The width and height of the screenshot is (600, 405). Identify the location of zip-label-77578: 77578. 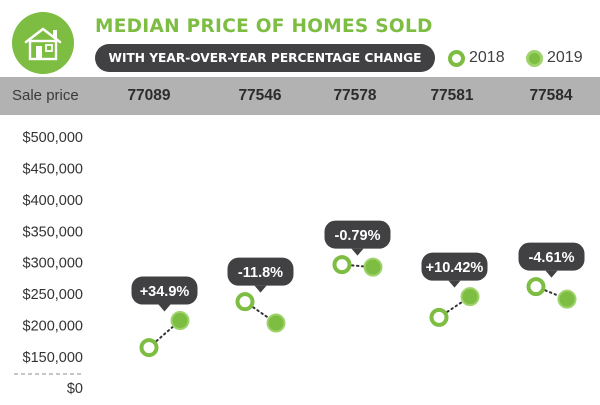
(355, 95).